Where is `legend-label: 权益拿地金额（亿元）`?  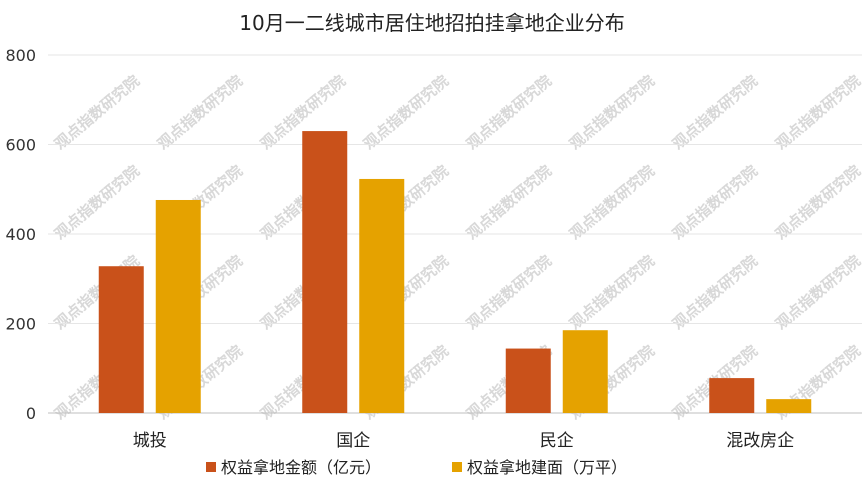 legend-label: 权益拿地金额（亿元） is located at coordinates (301, 467).